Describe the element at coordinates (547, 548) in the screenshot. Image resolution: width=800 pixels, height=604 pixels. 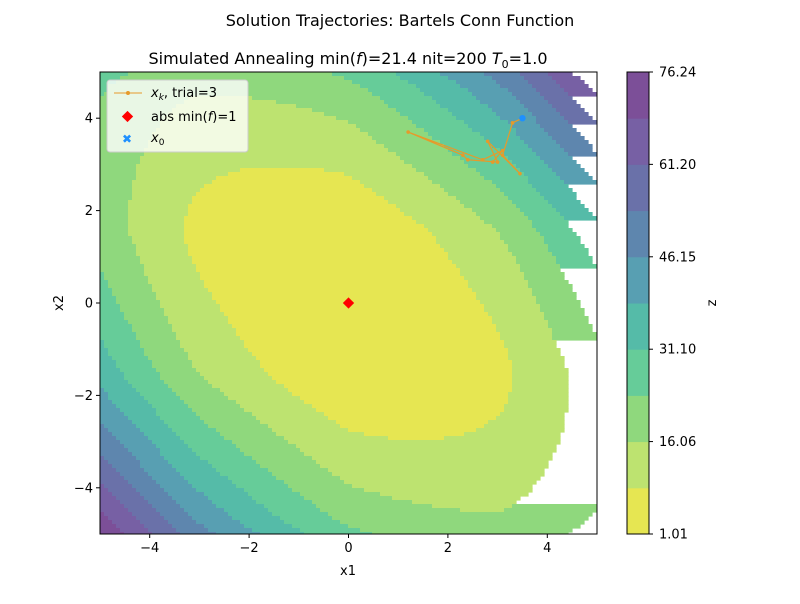
I see `x-tick-label: 4` at that location.